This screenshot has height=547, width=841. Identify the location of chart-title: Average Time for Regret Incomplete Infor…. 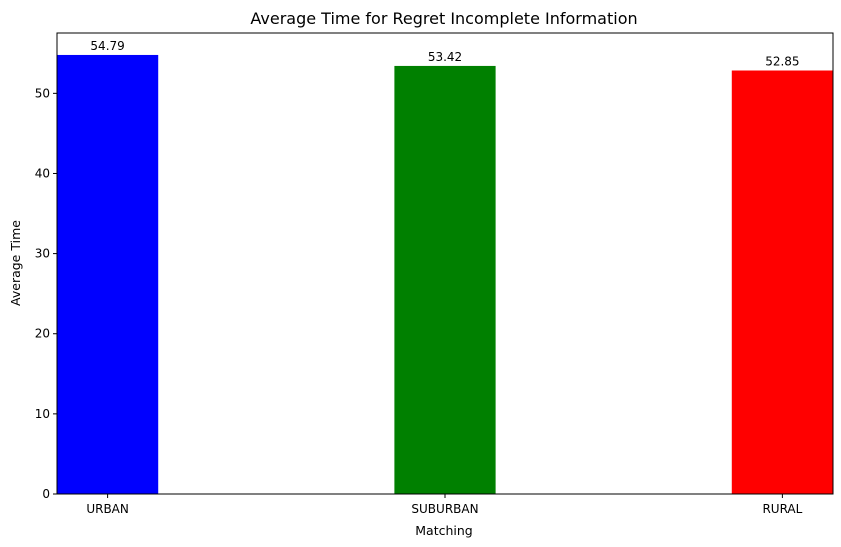
(443, 18).